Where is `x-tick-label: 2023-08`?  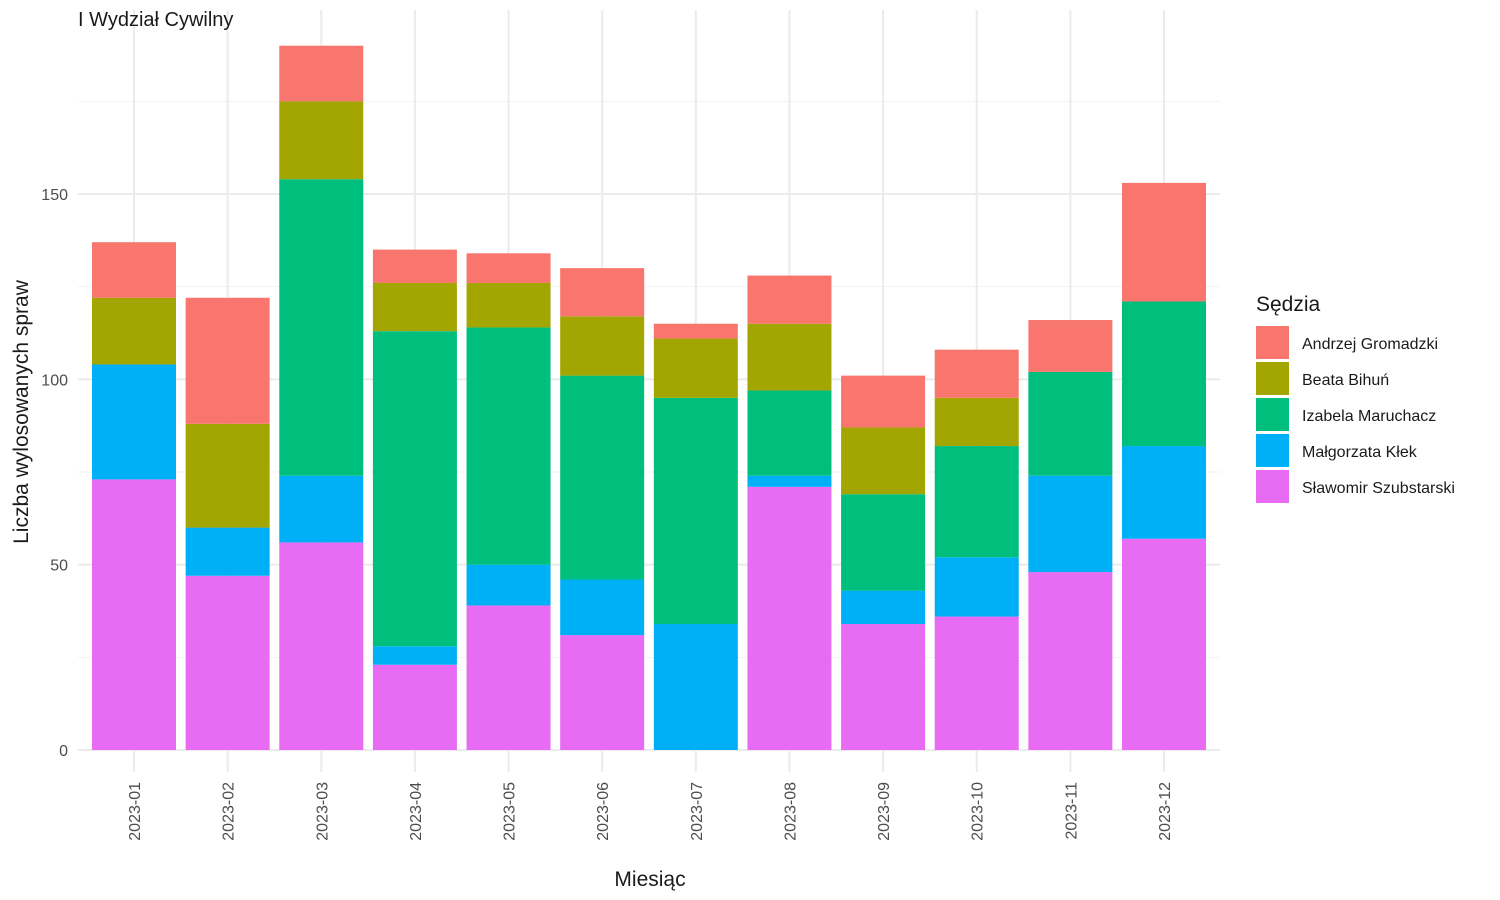 x-tick-label: 2023-08 is located at coordinates (790, 811).